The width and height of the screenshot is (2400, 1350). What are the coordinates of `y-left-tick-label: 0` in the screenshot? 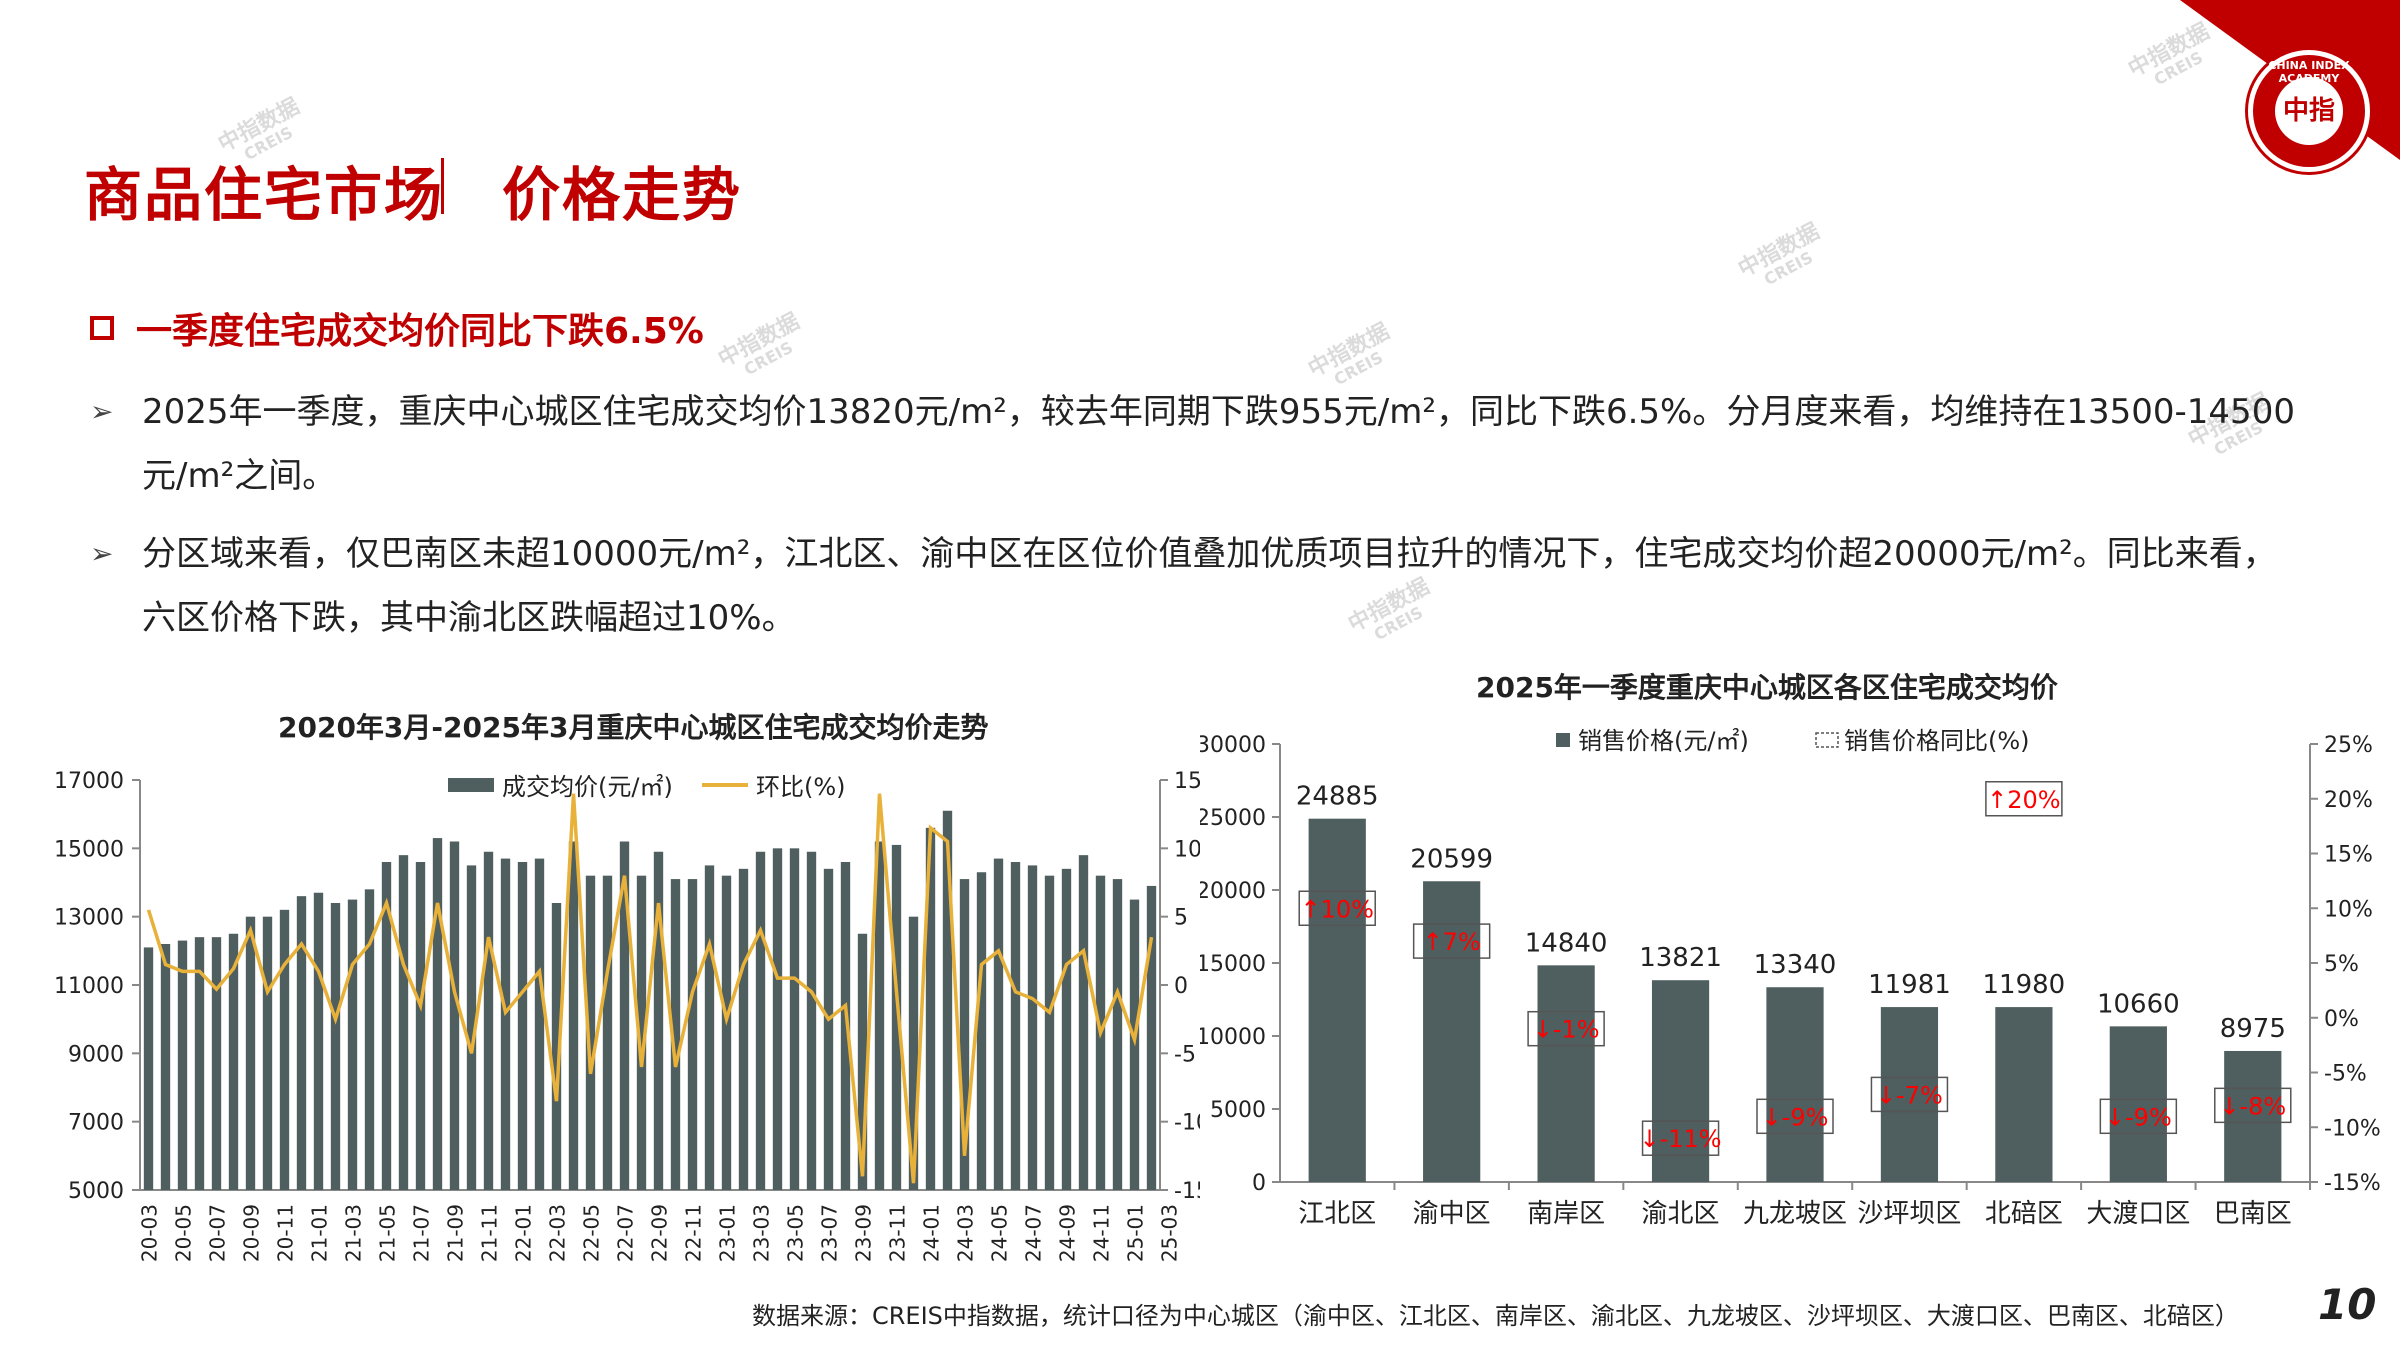 It's located at (1259, 1183).